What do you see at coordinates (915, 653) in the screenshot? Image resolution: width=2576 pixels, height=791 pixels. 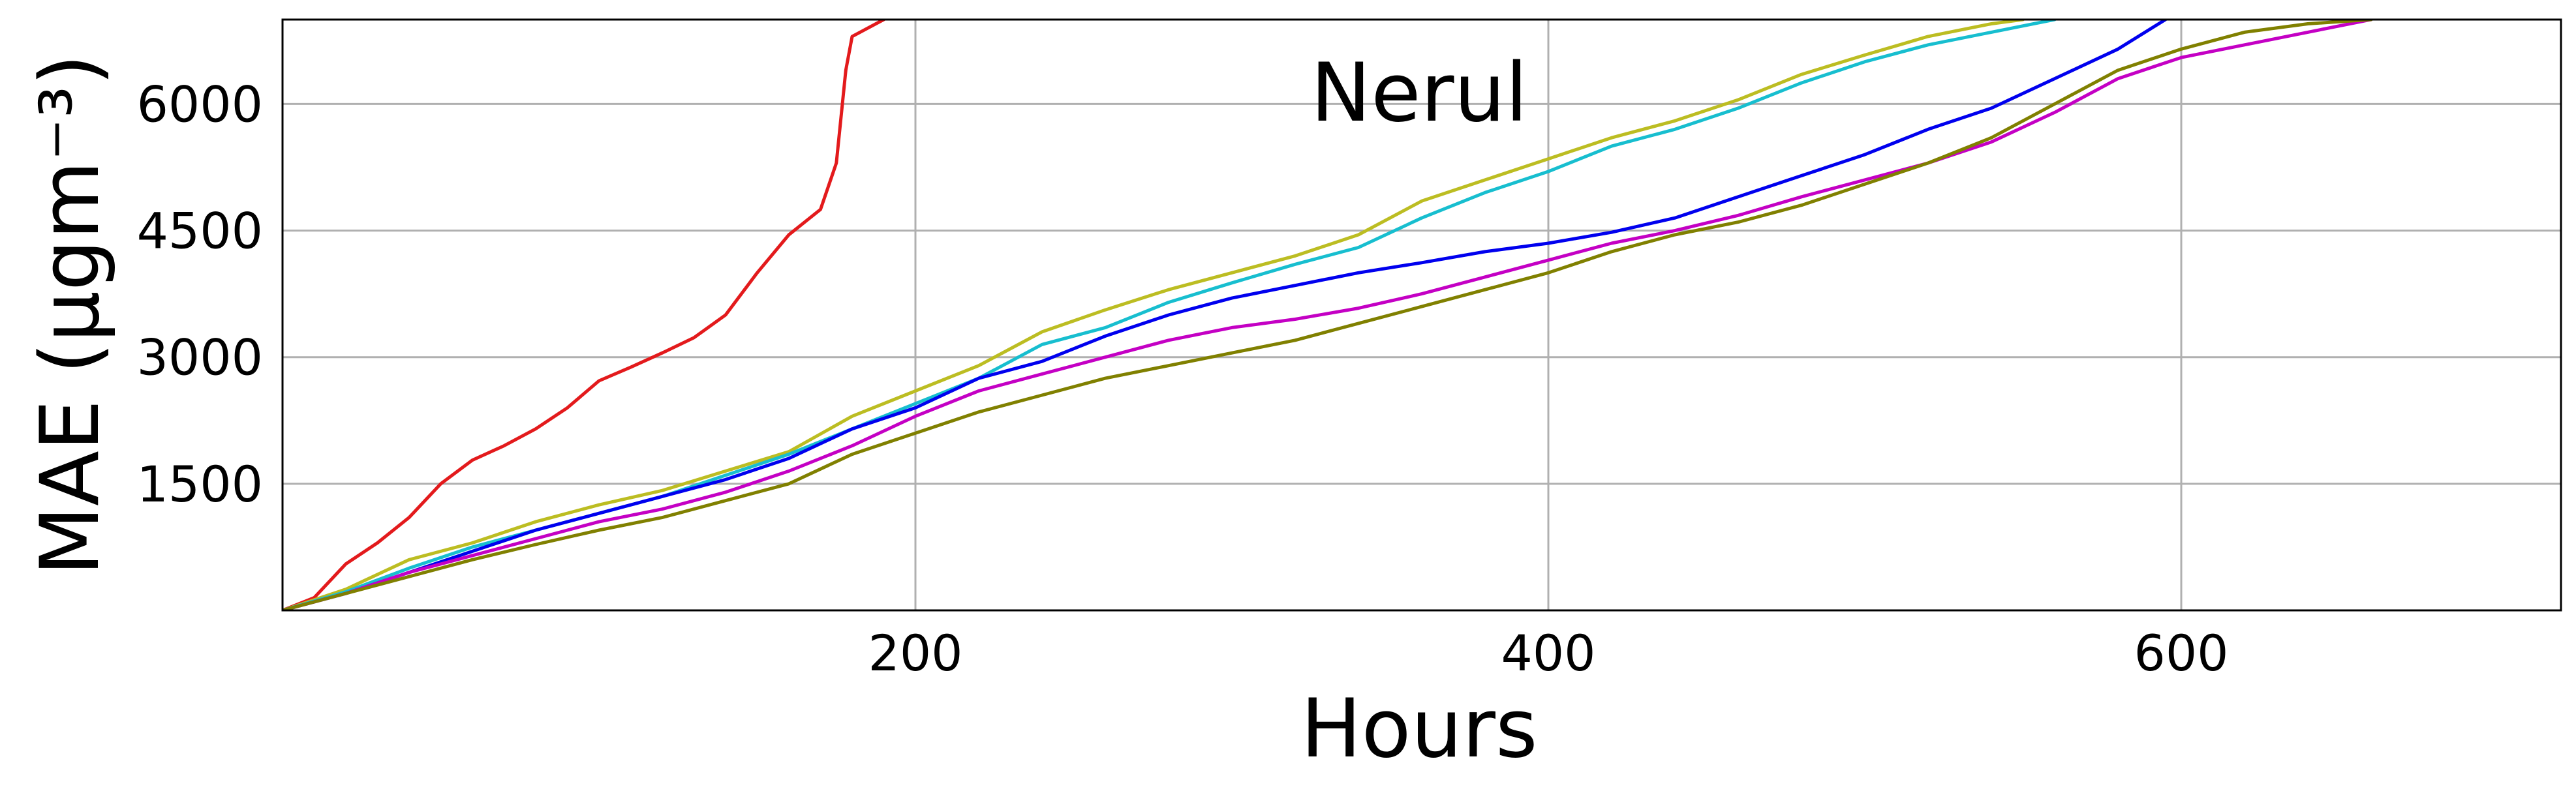 I see `x-tick-label: 200` at bounding box center [915, 653].